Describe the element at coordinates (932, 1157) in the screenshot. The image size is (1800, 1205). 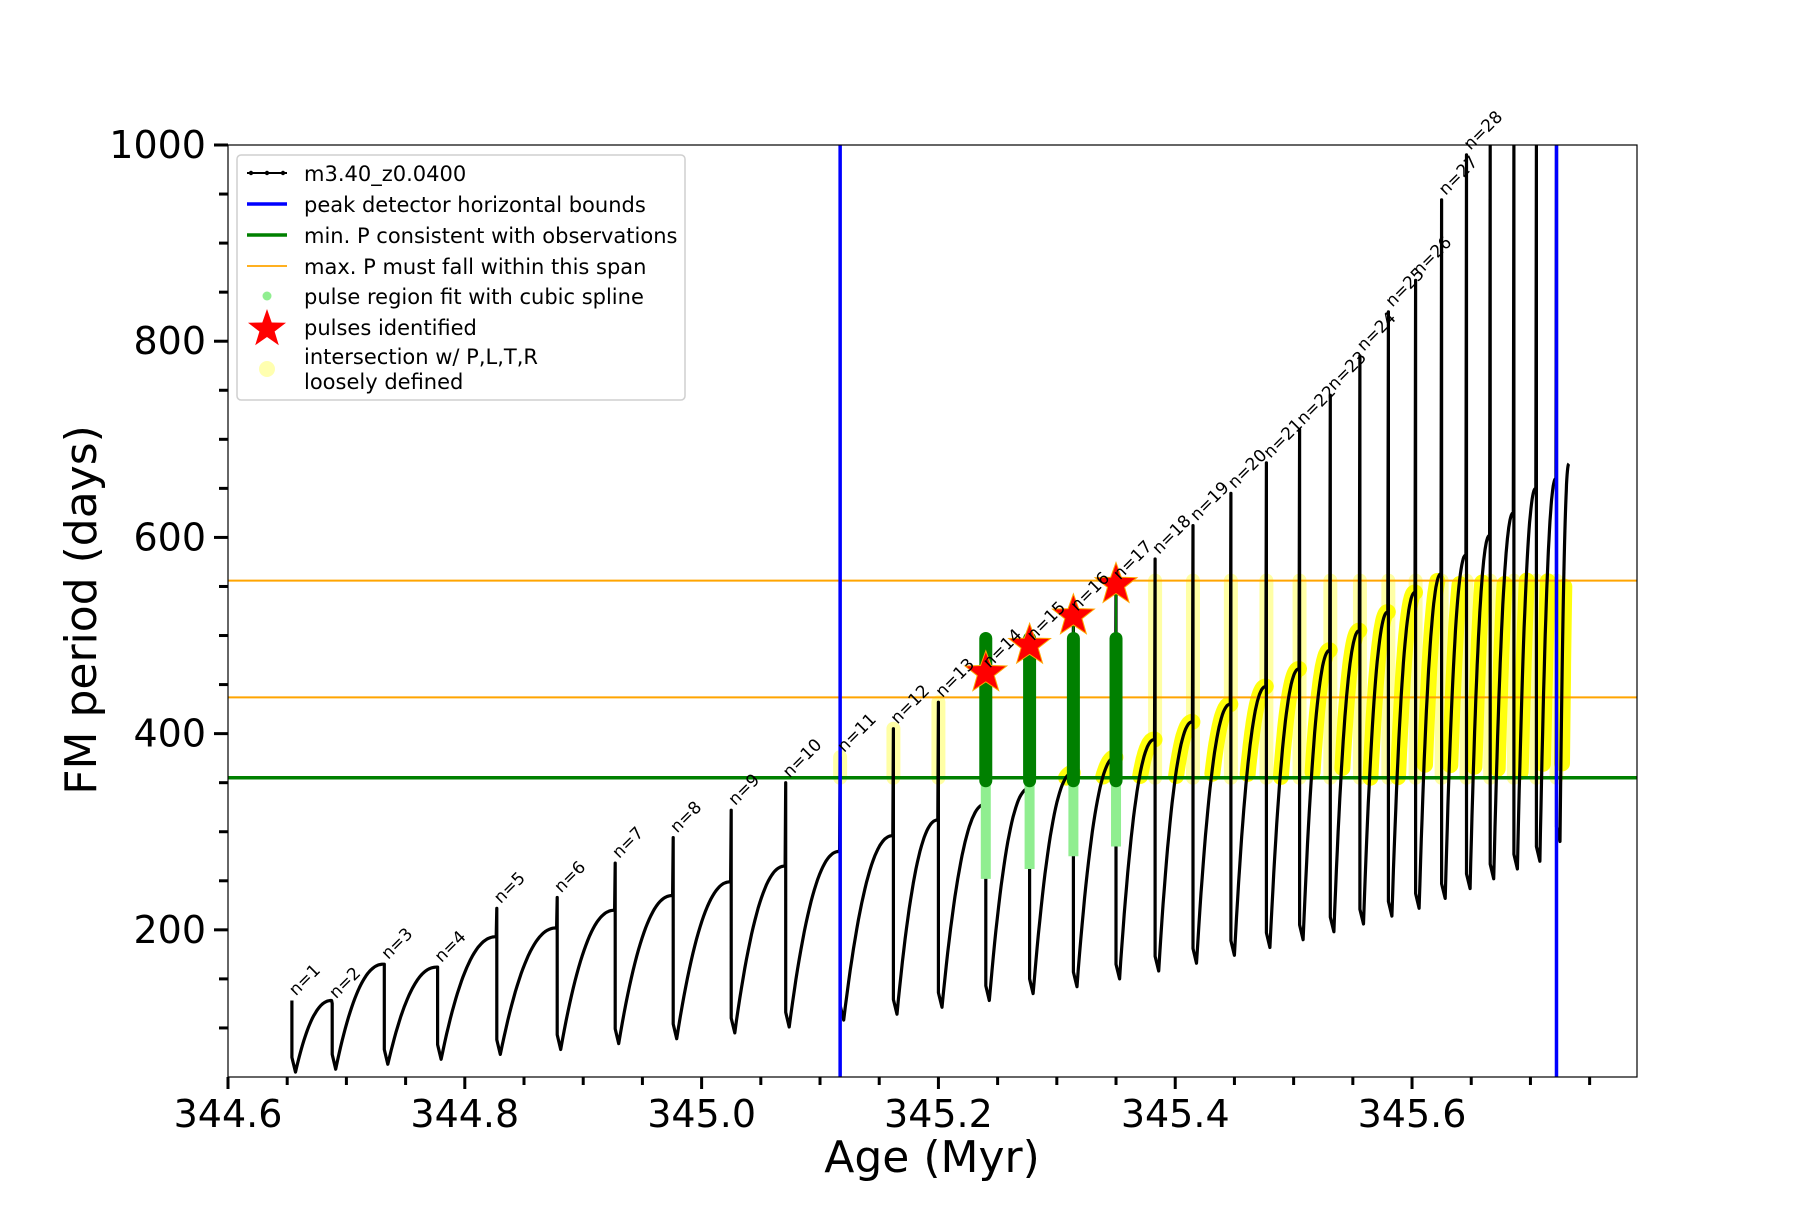
I see `x-axis-title: Age (Myr)` at that location.